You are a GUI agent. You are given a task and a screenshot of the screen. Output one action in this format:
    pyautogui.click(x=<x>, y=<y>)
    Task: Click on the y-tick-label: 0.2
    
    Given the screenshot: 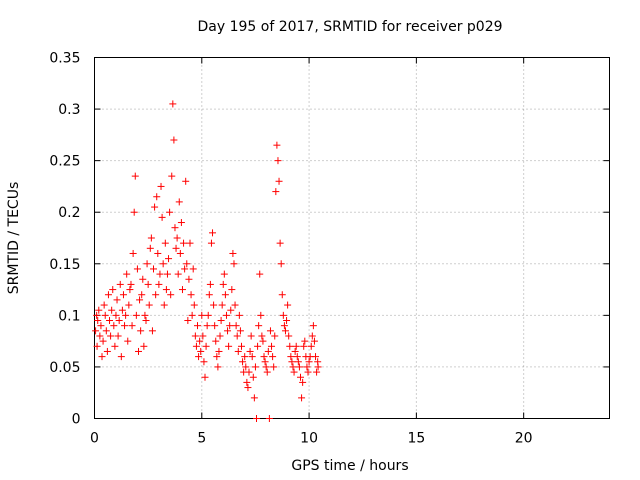 What is the action you would take?
    pyautogui.click(x=69, y=213)
    